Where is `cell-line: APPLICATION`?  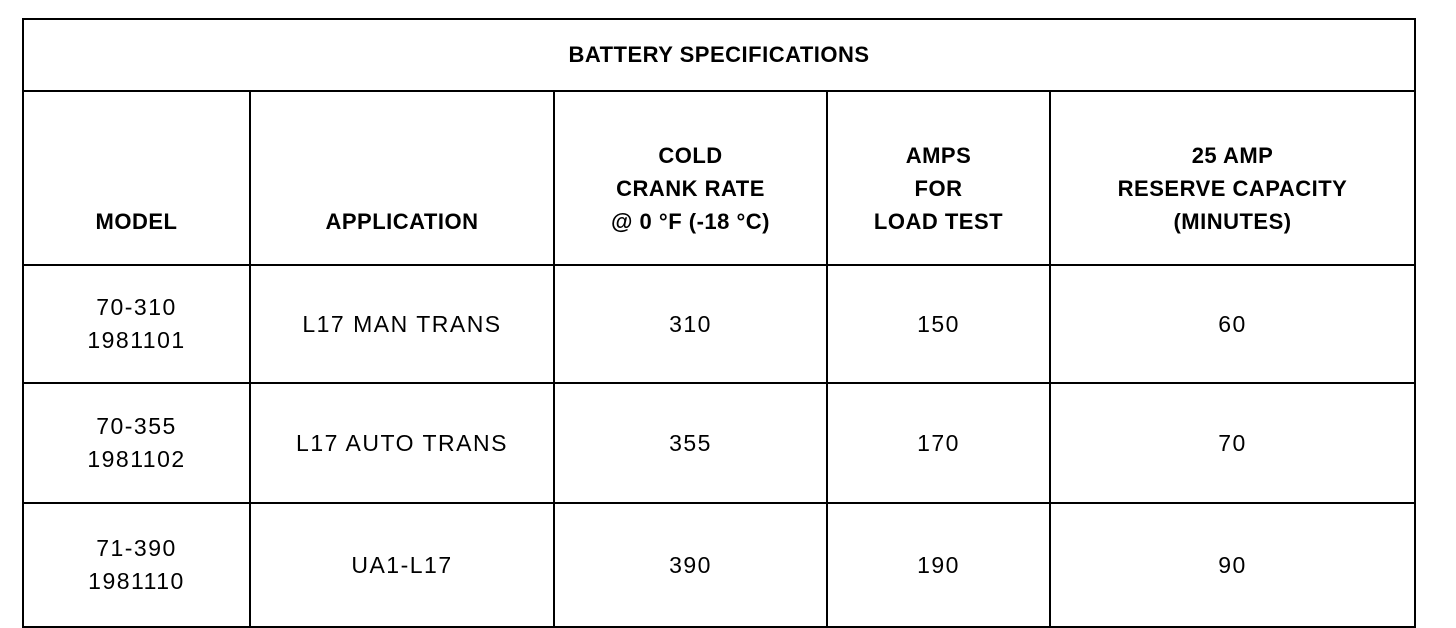 cell-line: APPLICATION is located at coordinates (402, 221).